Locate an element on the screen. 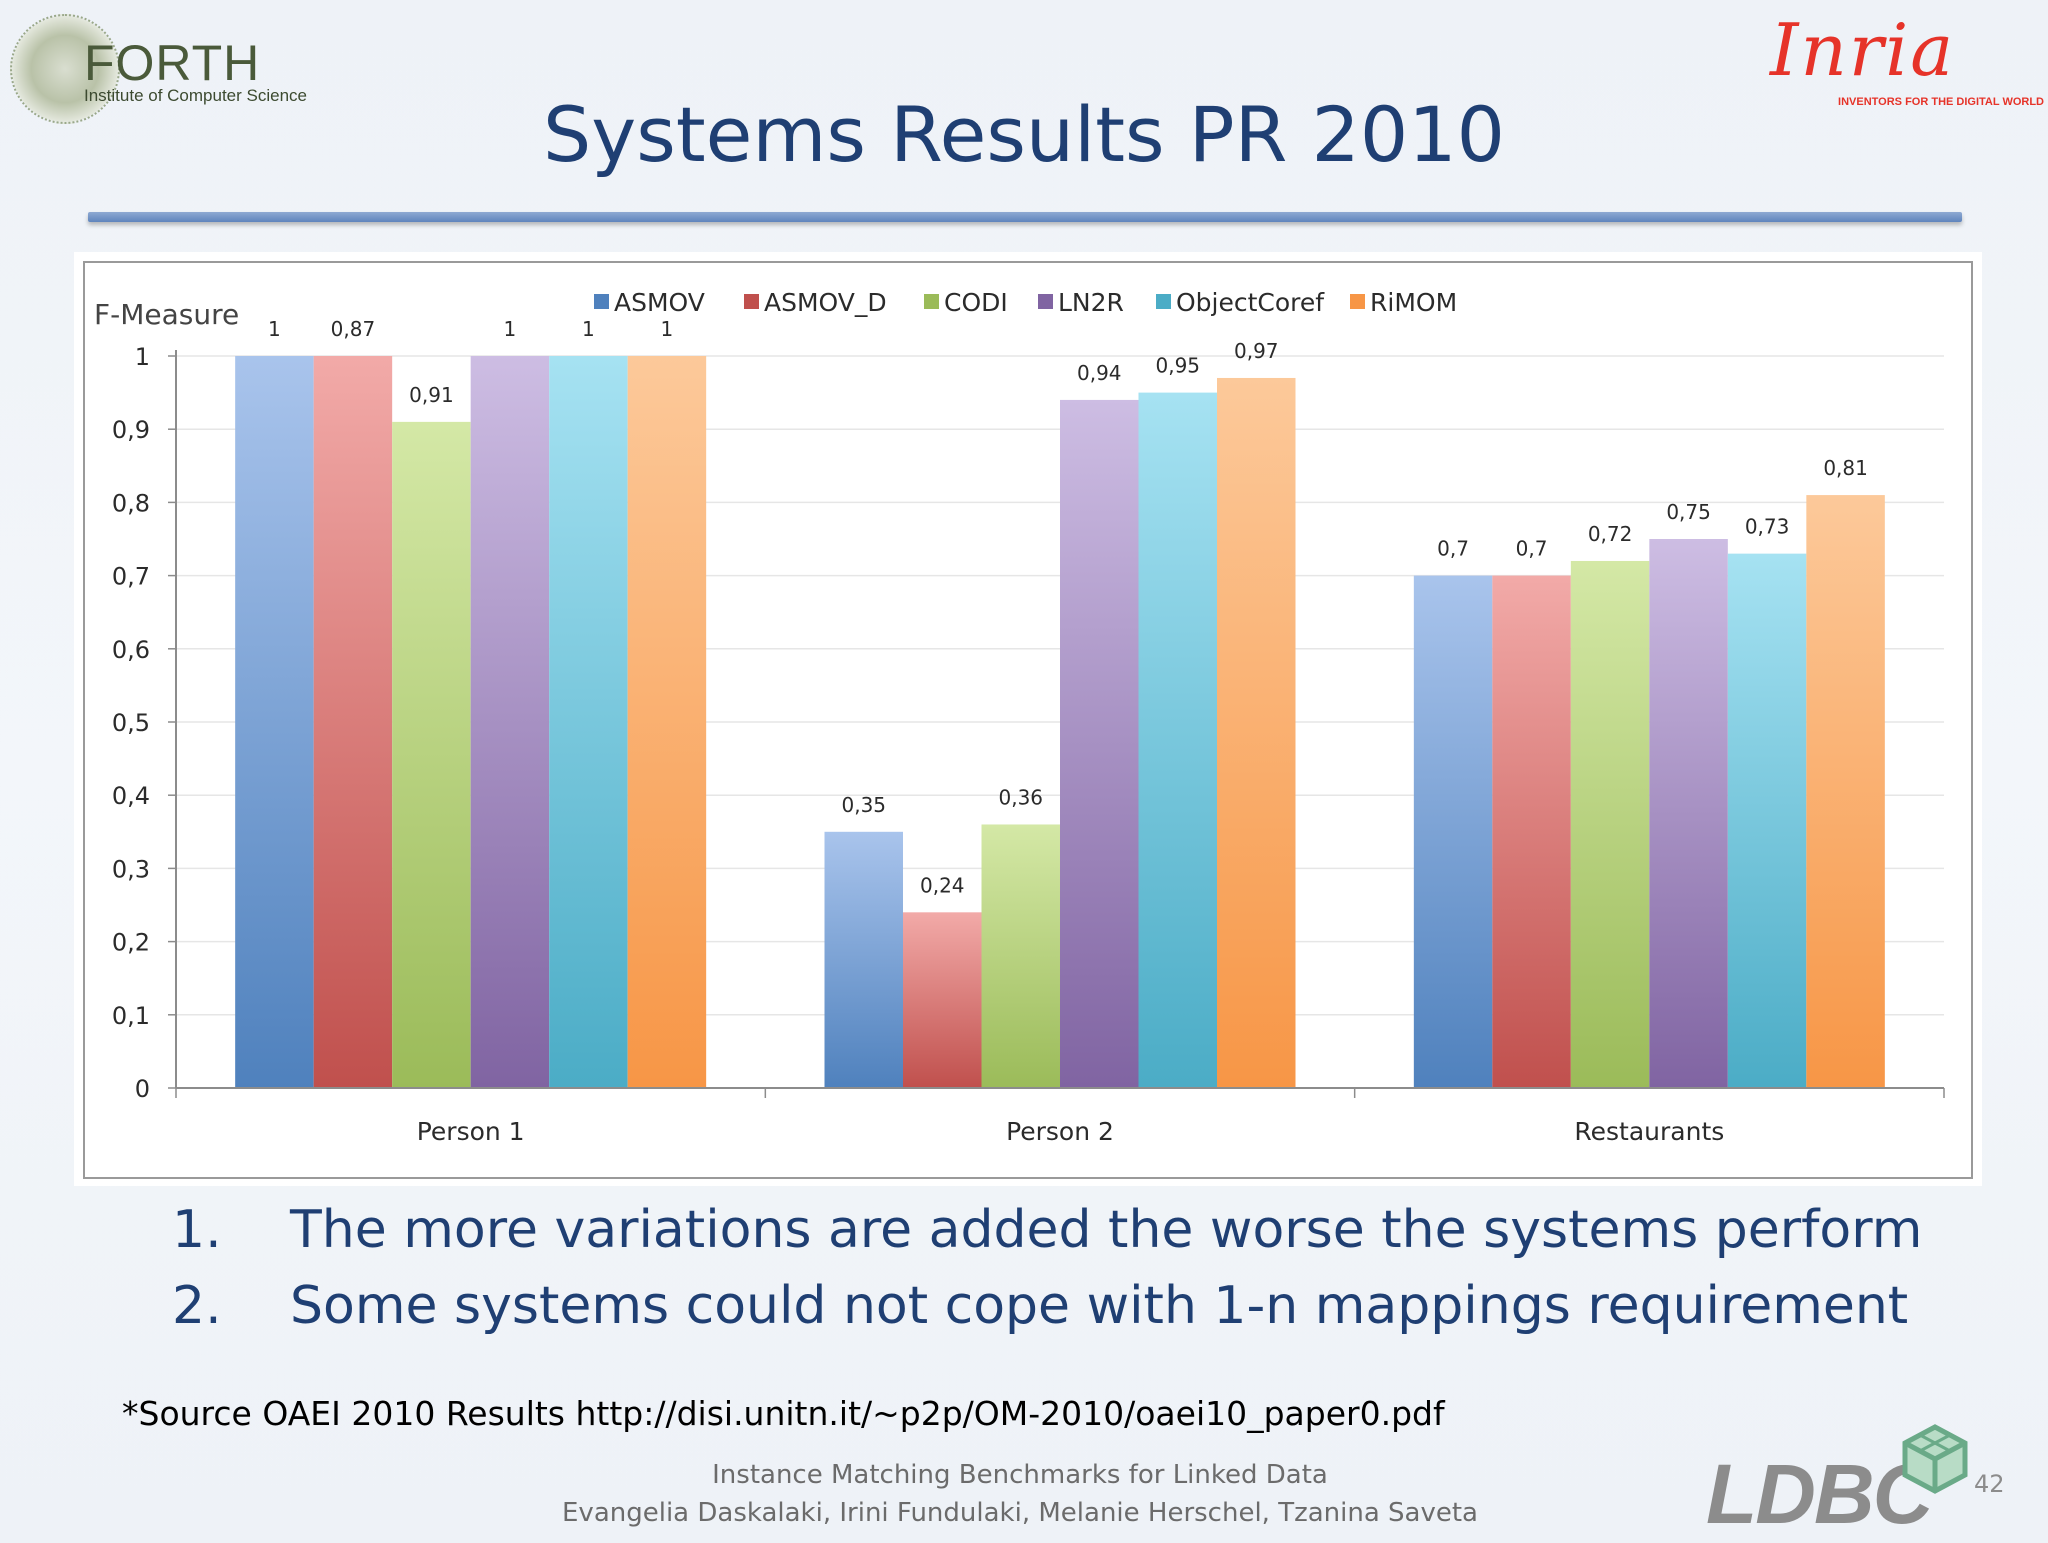 Image resolution: width=2048 pixels, height=1543 pixels. y-tick-label: 0,6 is located at coordinates (131, 650).